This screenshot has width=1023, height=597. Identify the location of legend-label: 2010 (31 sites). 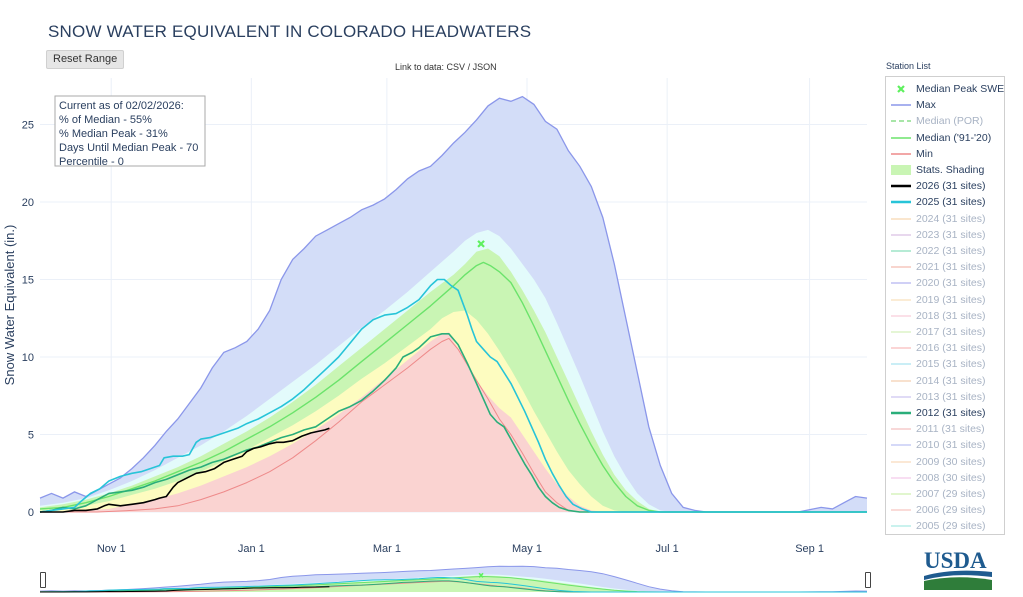
(951, 445).